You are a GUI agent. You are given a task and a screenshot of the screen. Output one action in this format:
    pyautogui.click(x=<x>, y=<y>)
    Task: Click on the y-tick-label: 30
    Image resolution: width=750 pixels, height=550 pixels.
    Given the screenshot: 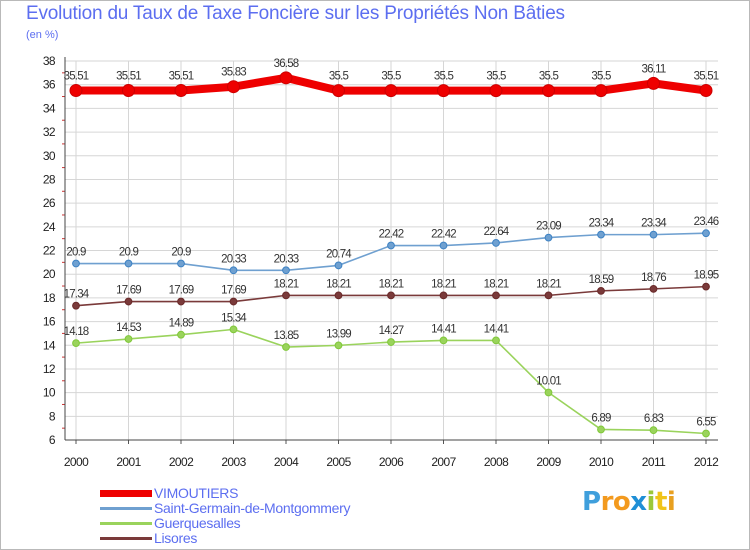 What is the action you would take?
    pyautogui.click(x=49, y=156)
    